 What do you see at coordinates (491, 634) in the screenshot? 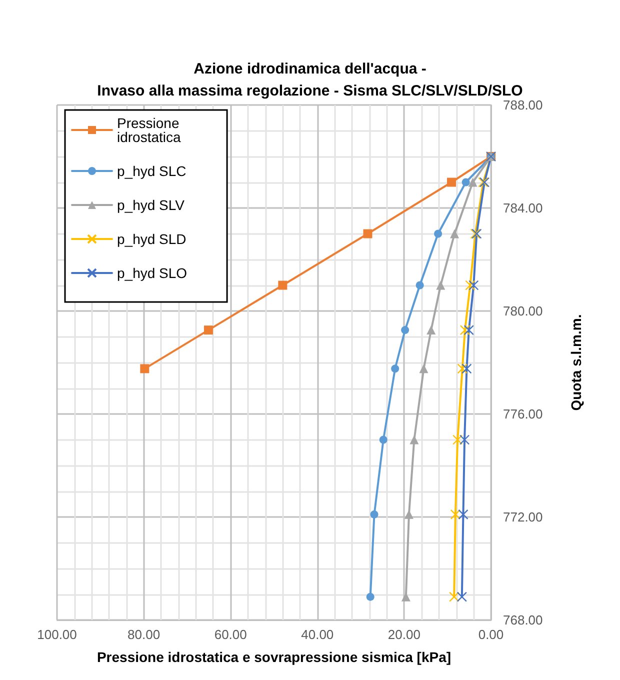
I see `x-tick-label: 0.00` at bounding box center [491, 634].